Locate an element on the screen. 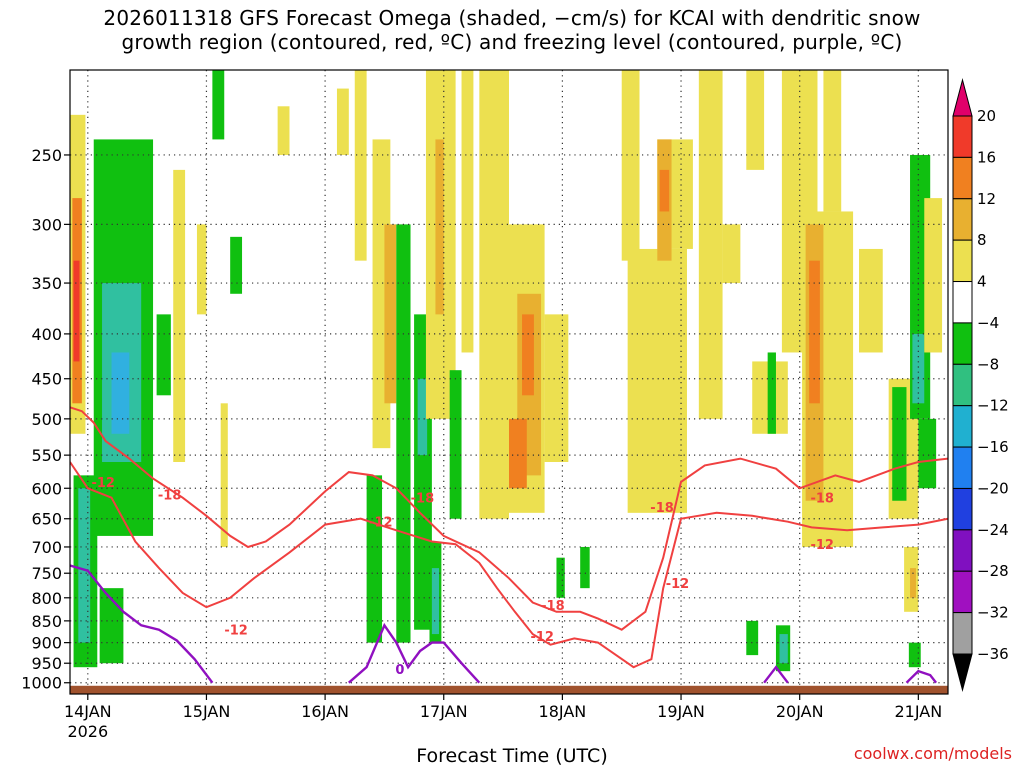 The image size is (1024, 768). y-tick-label-6: 550 is located at coordinates (46, 455).